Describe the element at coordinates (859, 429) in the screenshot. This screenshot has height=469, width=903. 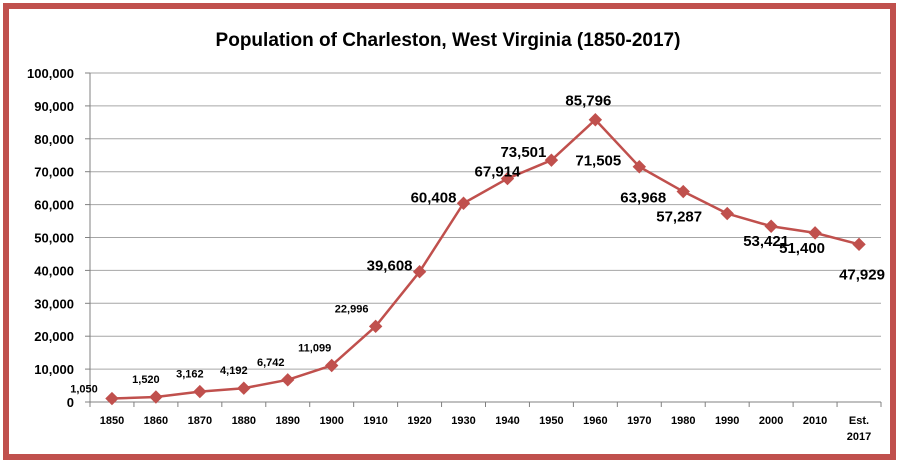
I see `x-tick-label: Est. 2017` at that location.